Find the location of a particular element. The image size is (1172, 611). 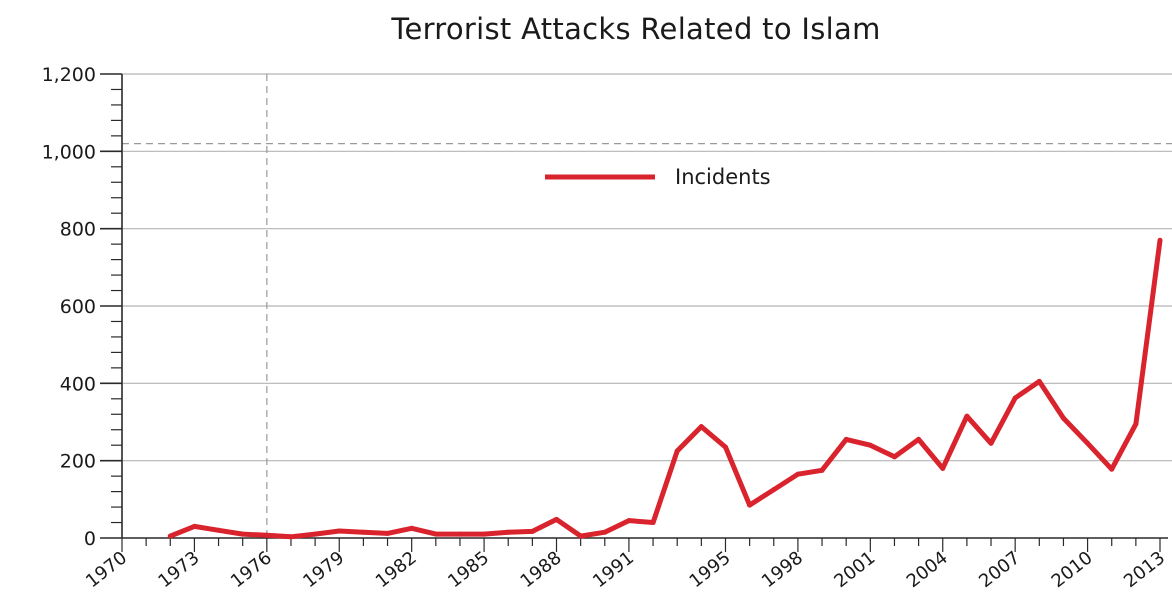

x-tick-label: 2004 is located at coordinates (927, 569).